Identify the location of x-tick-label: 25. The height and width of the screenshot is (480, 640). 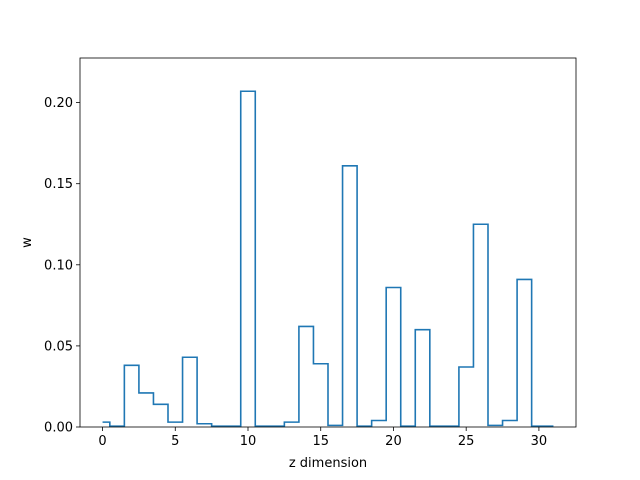
(466, 441).